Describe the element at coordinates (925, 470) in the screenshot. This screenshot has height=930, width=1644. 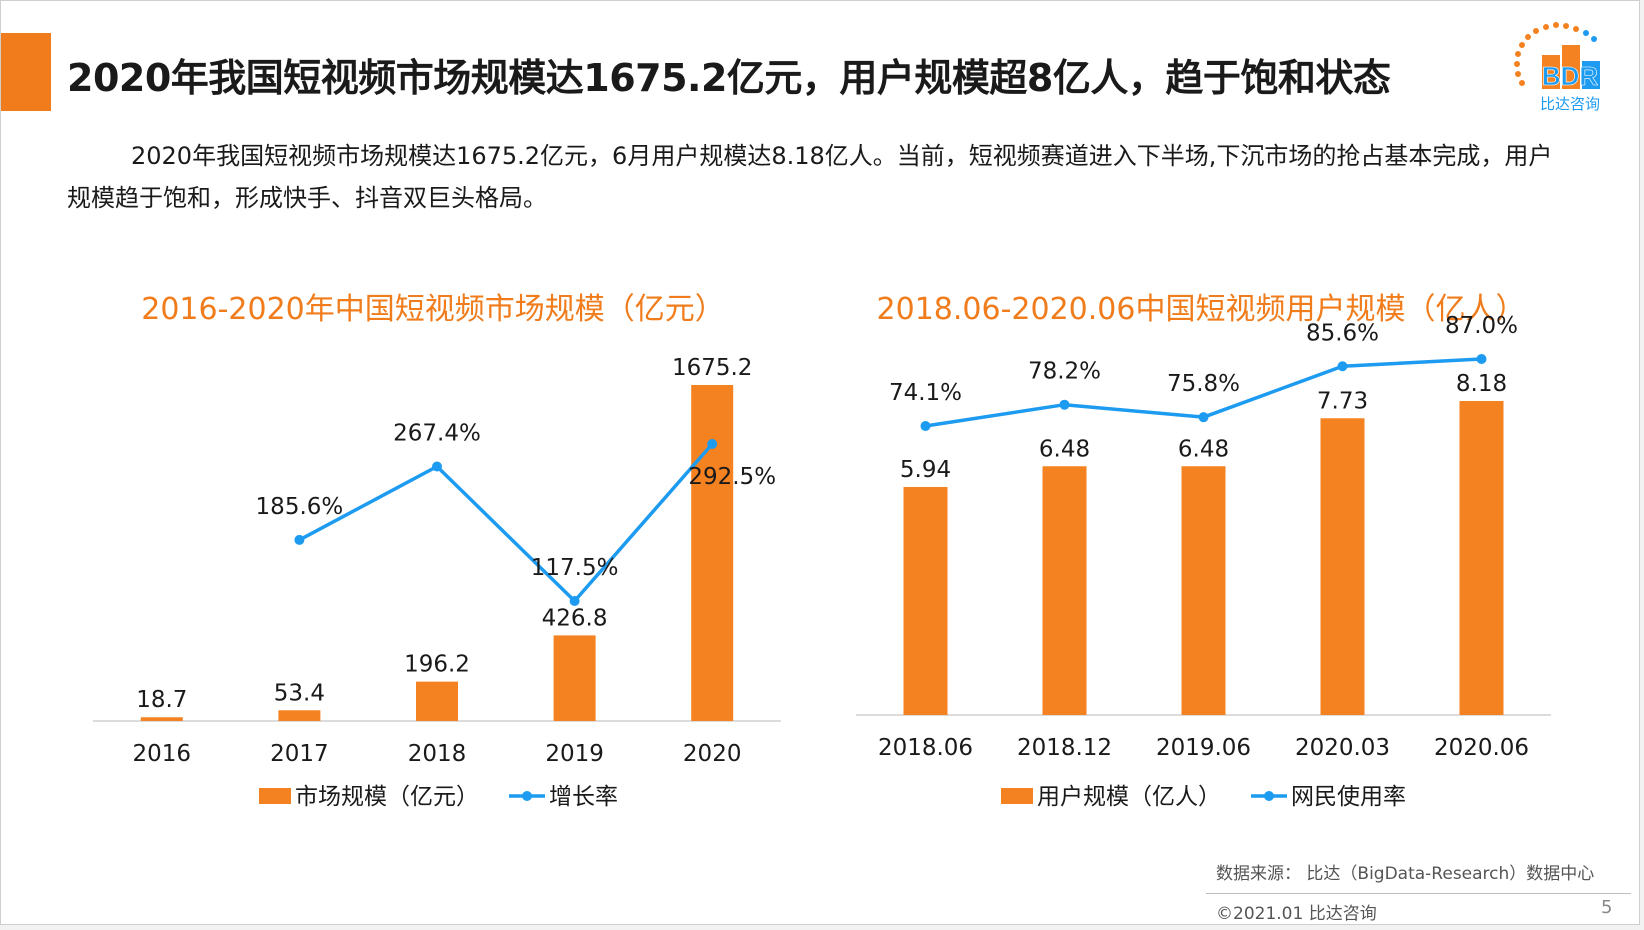
I see `bar-value-label: 5.94` at that location.